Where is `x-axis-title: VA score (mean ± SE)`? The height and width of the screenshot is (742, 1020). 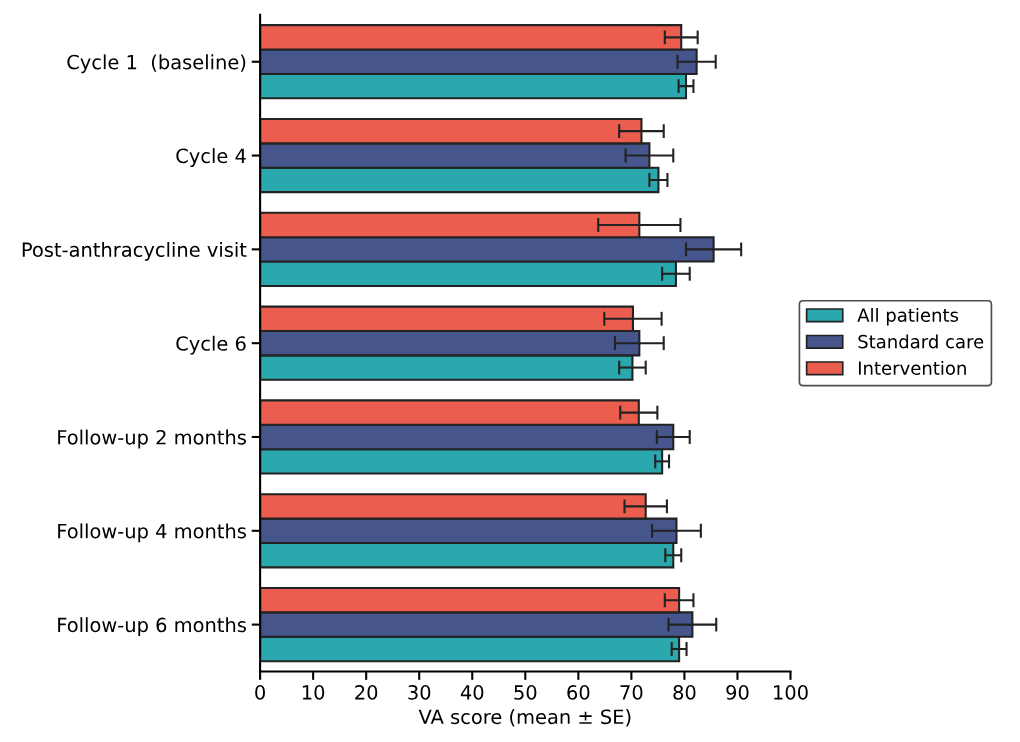 x-axis-title: VA score (mean ± SE) is located at coordinates (524, 718).